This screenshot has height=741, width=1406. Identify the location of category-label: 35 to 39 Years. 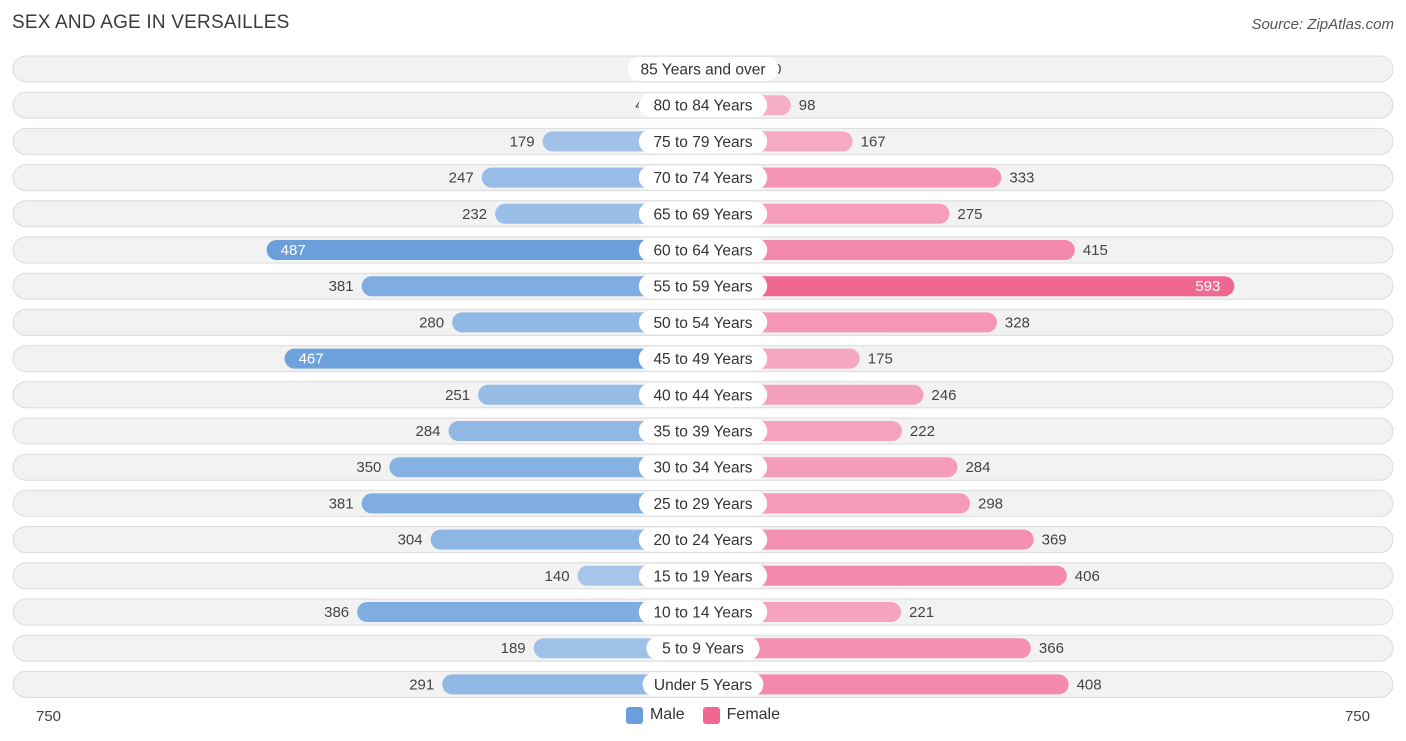
(702, 432).